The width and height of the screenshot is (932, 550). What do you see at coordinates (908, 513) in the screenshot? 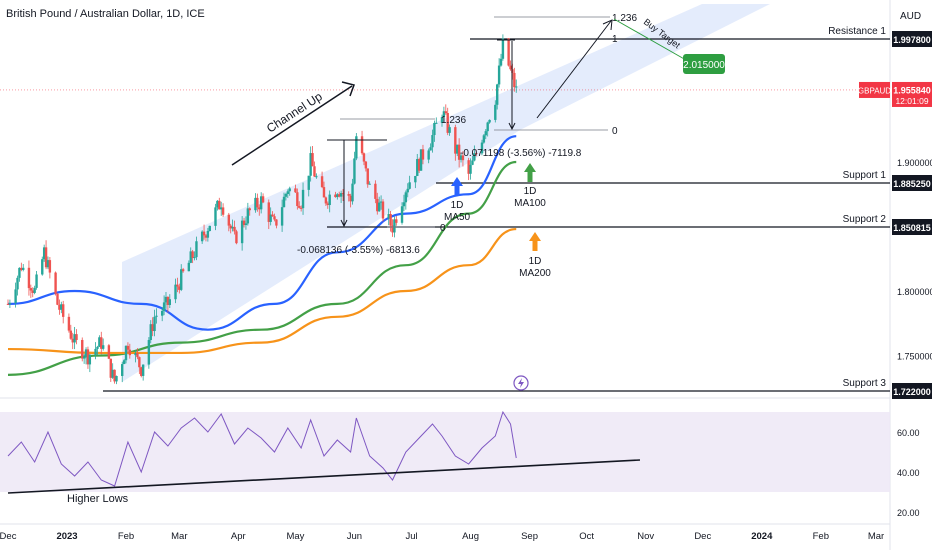
I see `rsi-tick-label: 20.00` at bounding box center [908, 513].